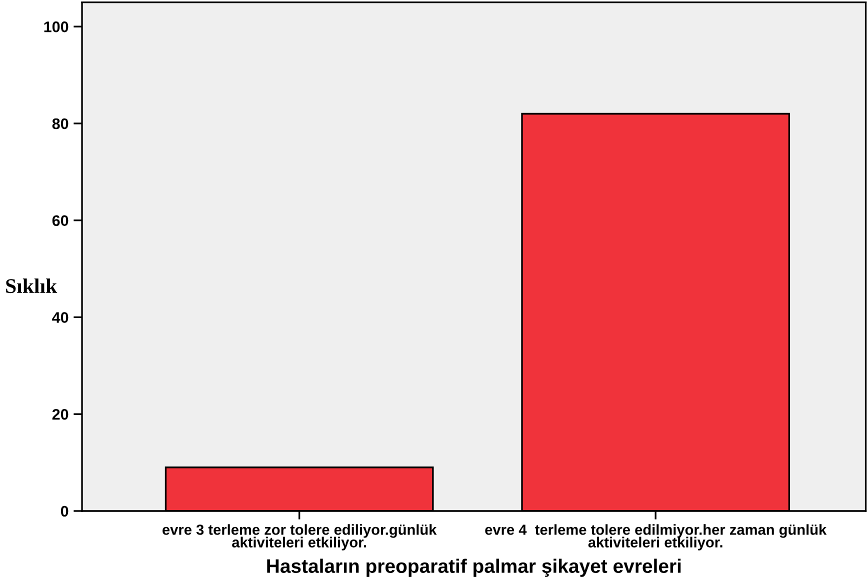 Image resolution: width=867 pixels, height=586 pixels. What do you see at coordinates (60, 124) in the screenshot?
I see `y-tick-label: 80` at bounding box center [60, 124].